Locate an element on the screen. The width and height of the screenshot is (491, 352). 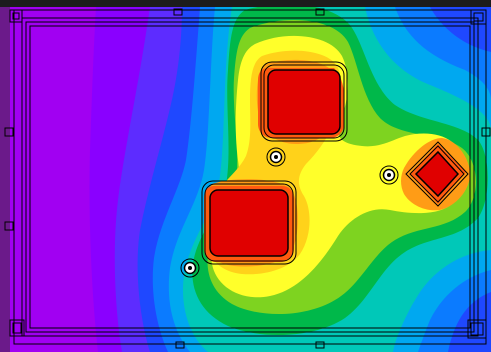
right-diamond-component is located at coordinates (437, 174).